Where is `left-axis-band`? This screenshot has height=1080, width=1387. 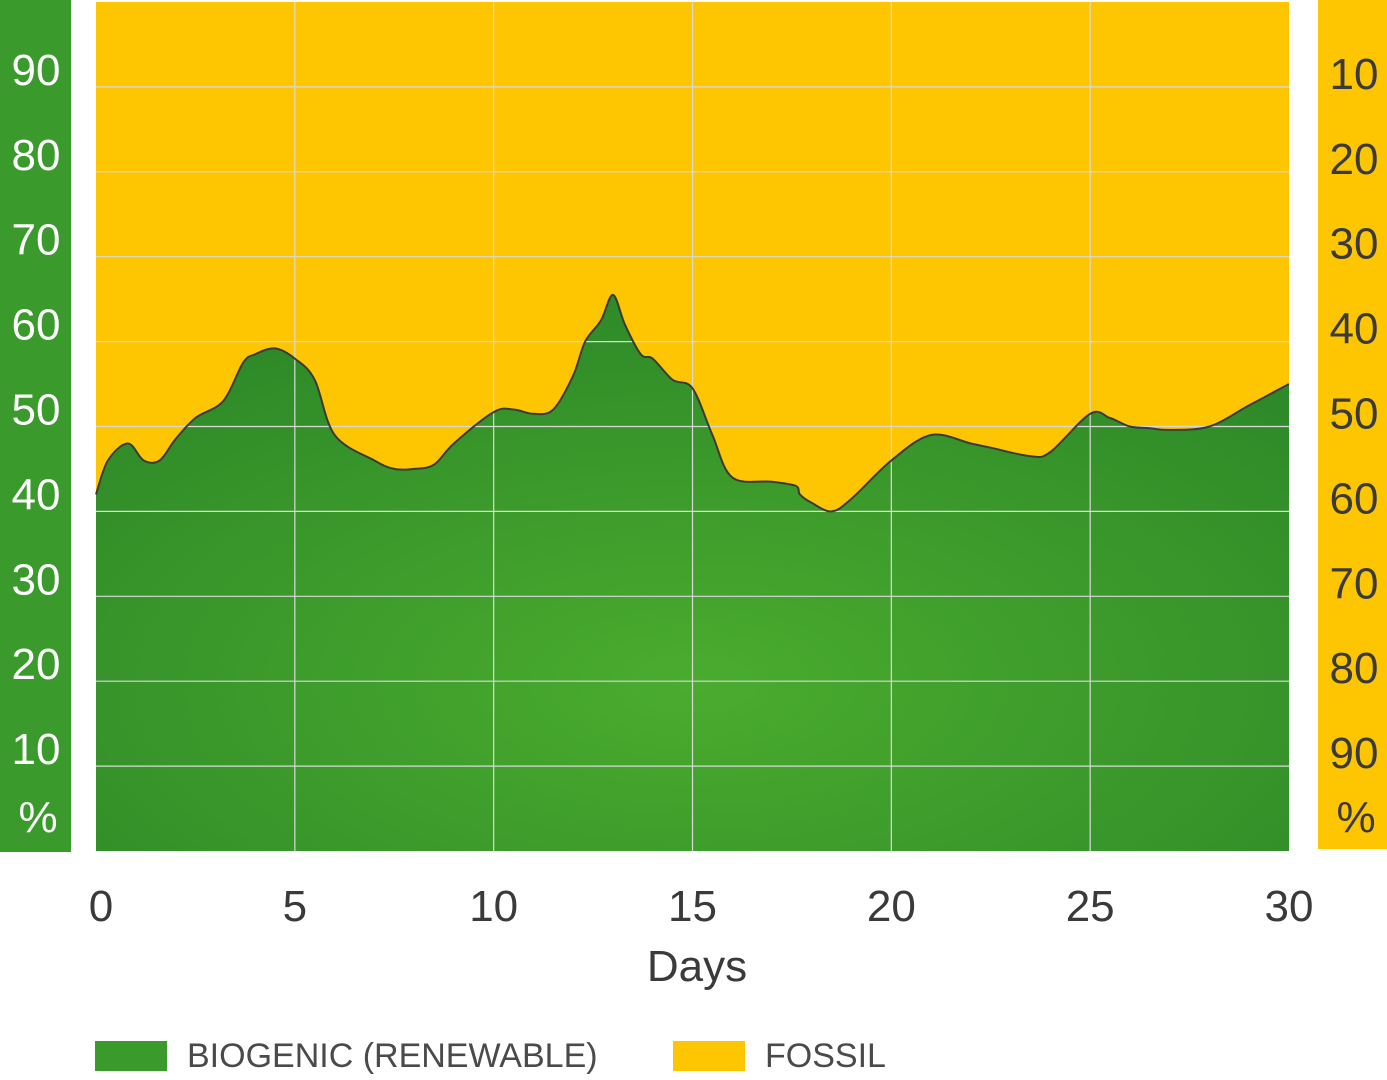 left-axis-band is located at coordinates (35, 426).